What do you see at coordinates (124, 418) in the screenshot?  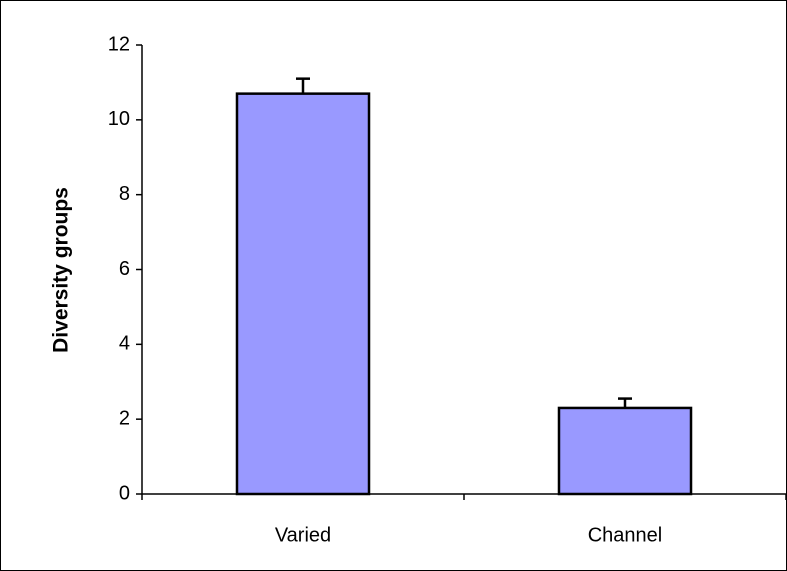 I see `y-tick-label: 2` at bounding box center [124, 418].